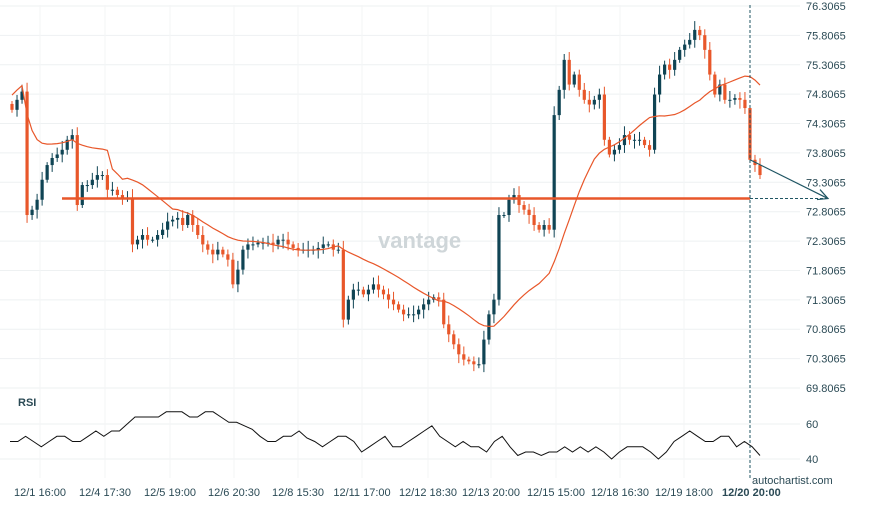 This screenshot has width=887, height=505. I want to click on price-tick: 74.3065, so click(826, 125).